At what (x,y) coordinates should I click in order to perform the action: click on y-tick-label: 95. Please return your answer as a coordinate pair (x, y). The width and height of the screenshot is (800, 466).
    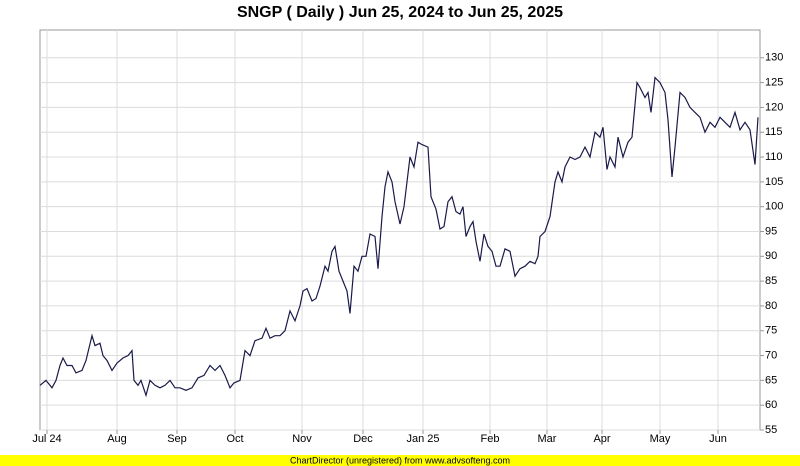
    Looking at the image, I should click on (771, 231).